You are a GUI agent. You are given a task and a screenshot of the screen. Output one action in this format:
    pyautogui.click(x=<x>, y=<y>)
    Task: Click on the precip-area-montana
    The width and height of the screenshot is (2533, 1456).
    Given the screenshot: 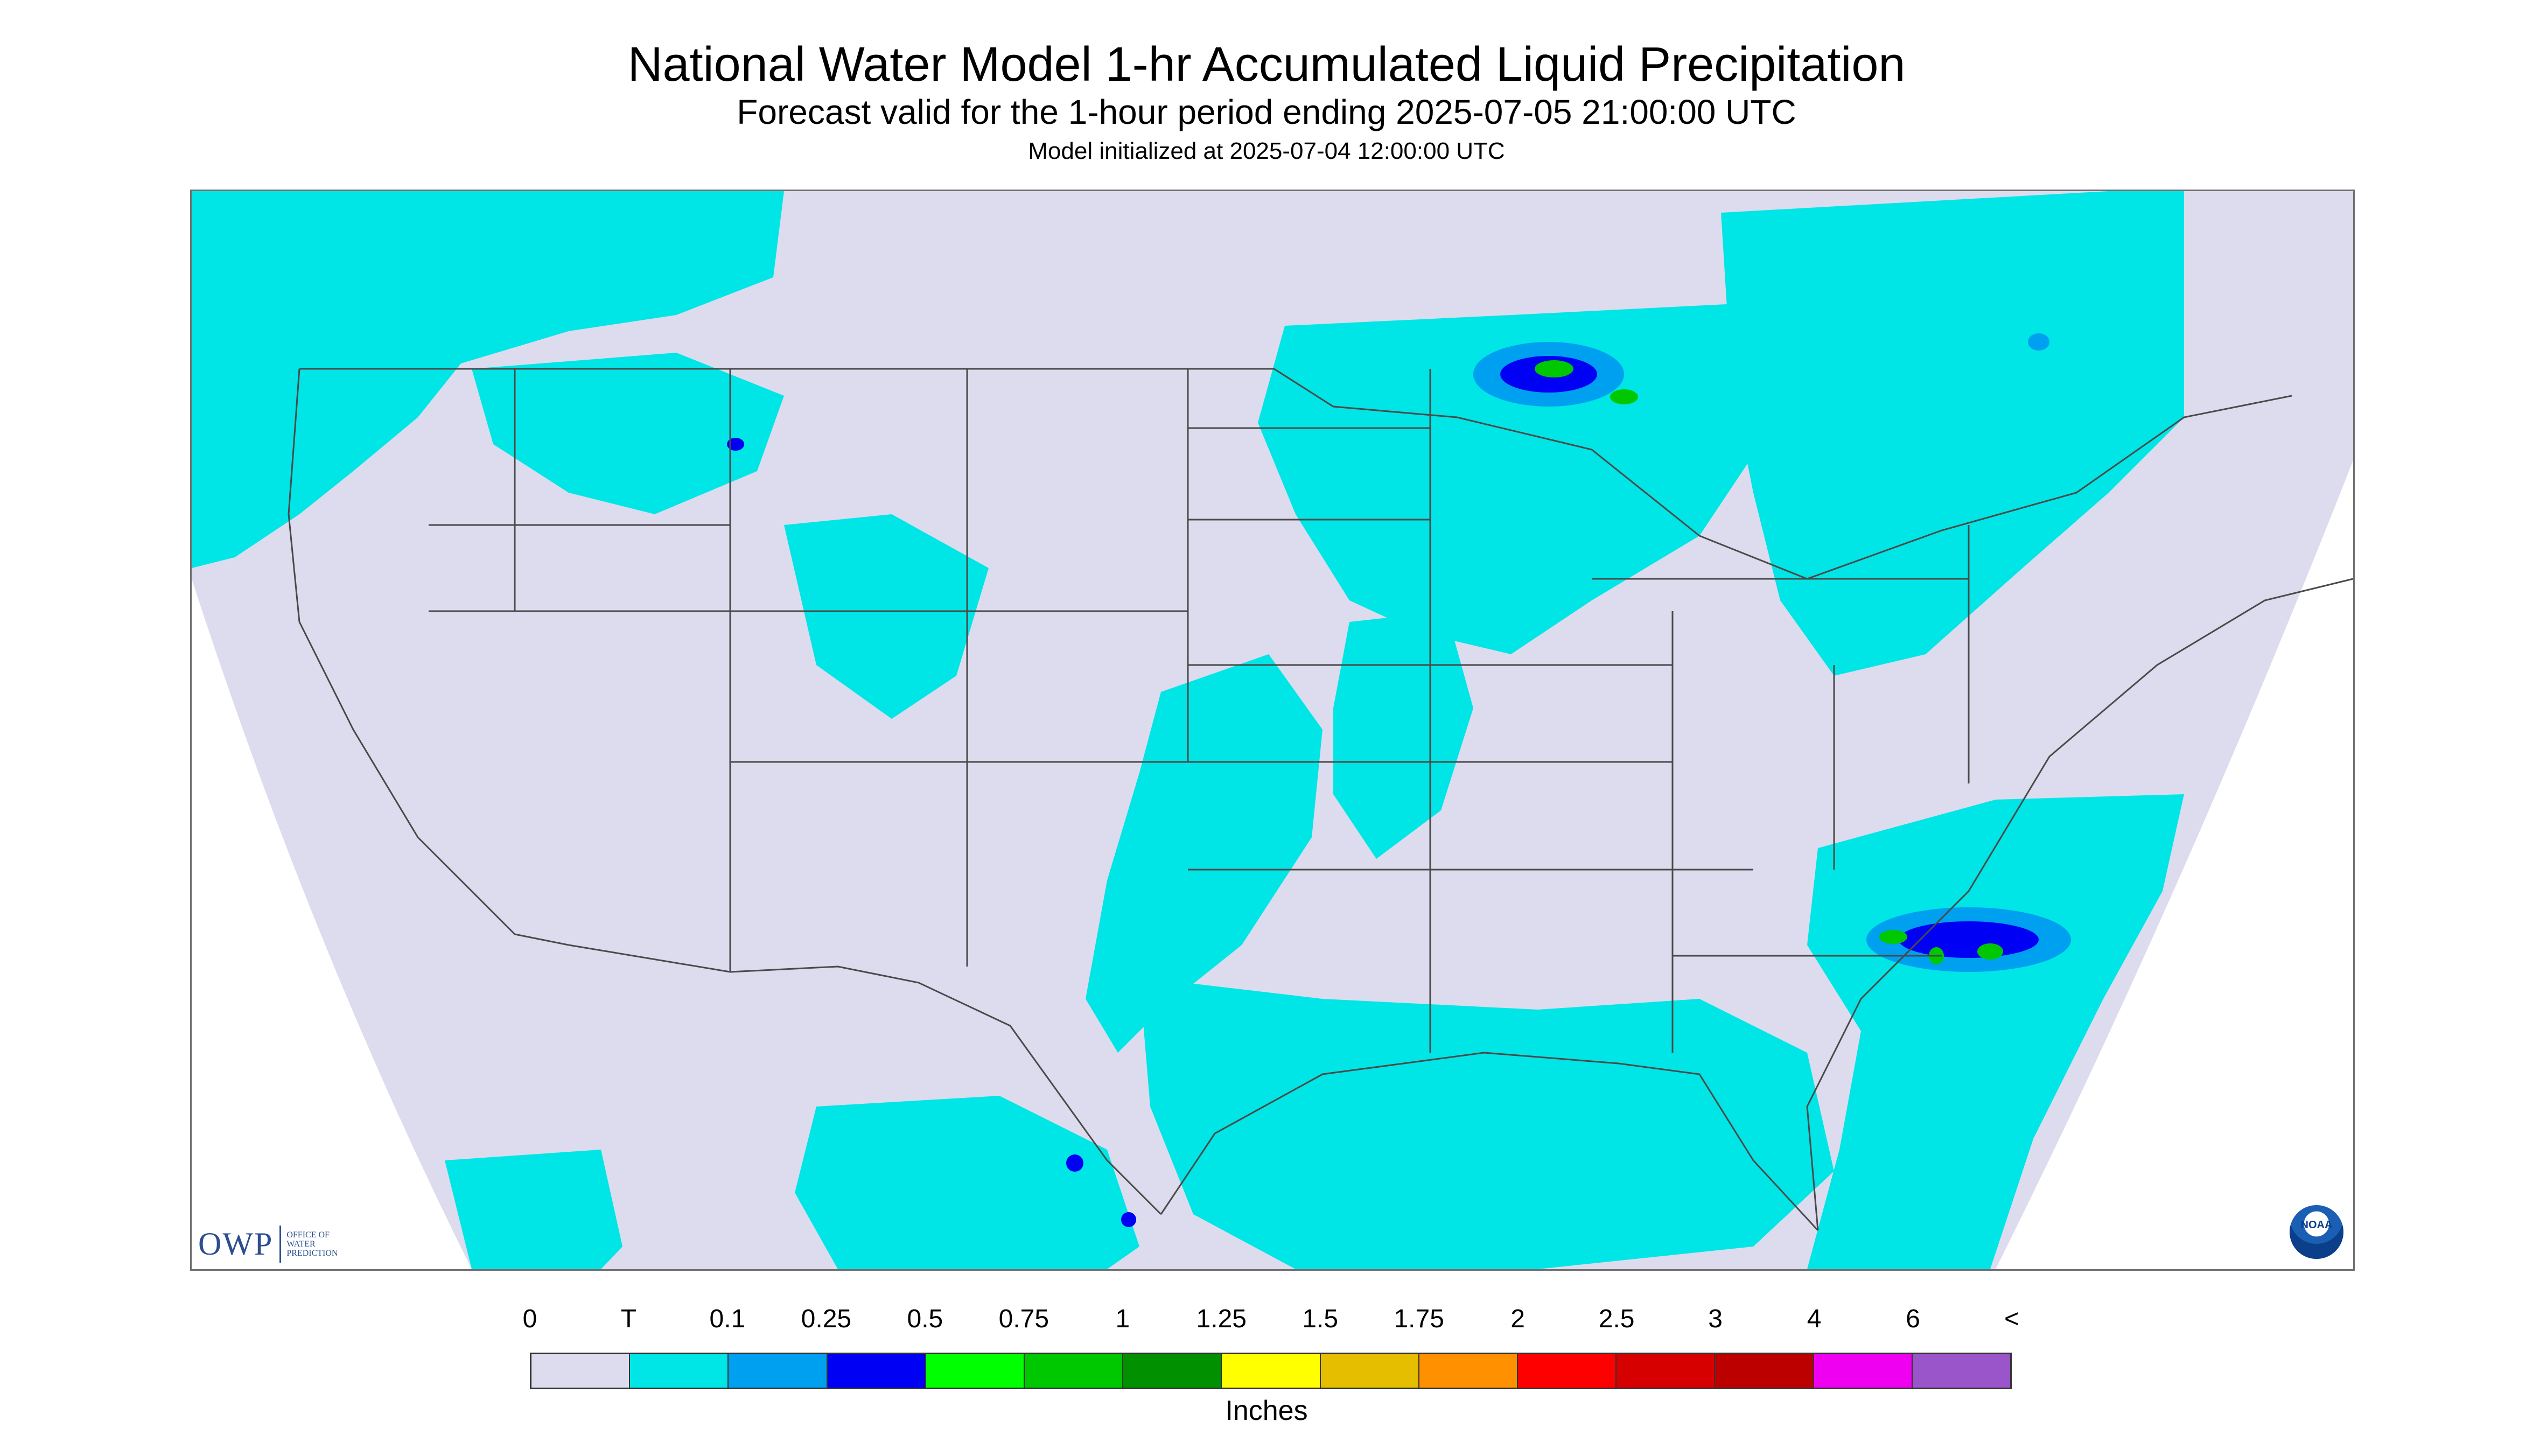 What is the action you would take?
    pyautogui.click(x=628, y=433)
    